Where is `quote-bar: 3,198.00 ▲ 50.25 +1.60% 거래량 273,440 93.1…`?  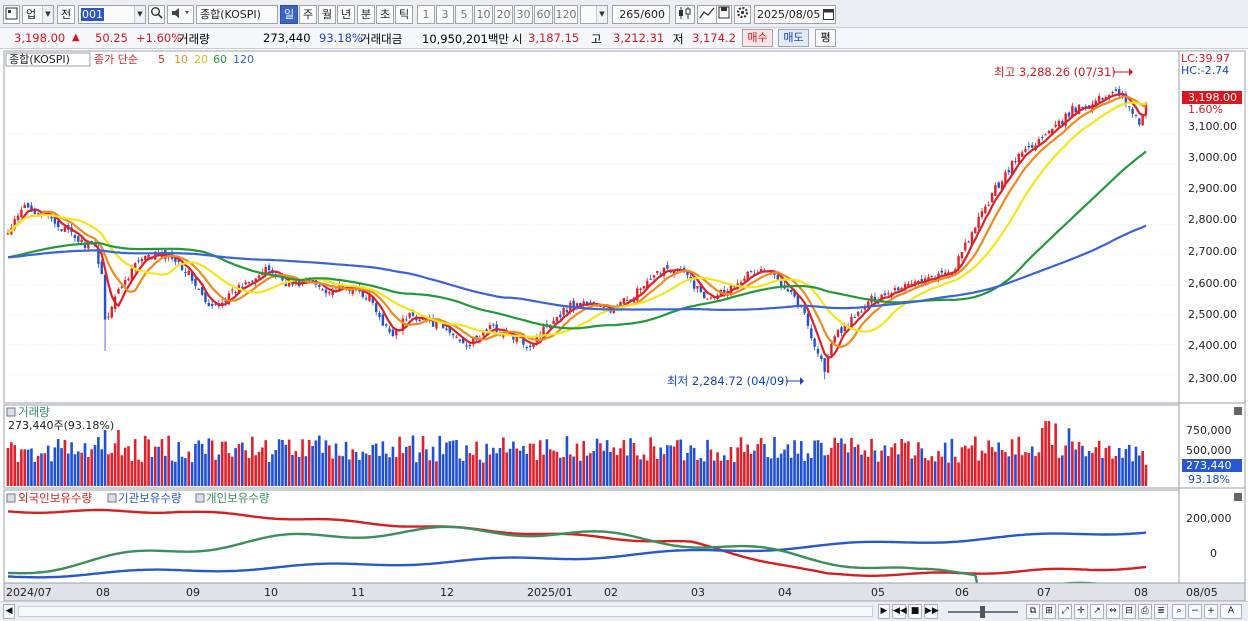 quote-bar: 3,198.00 ▲ 50.25 +1.60% 거래량 273,440 93.1… is located at coordinates (624, 38).